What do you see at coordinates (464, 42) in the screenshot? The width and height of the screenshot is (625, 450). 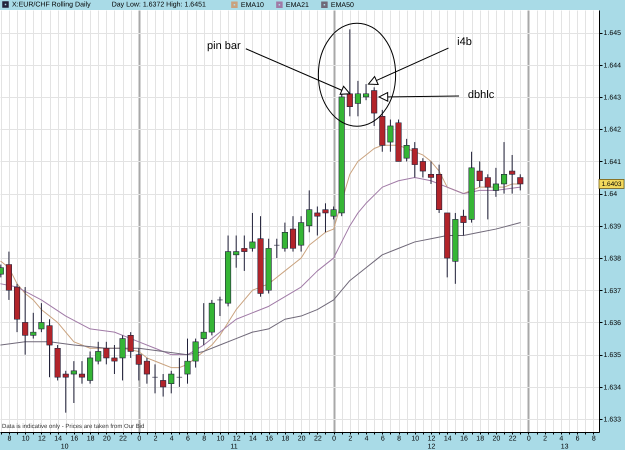 I see `annotation: i4b` at bounding box center [464, 42].